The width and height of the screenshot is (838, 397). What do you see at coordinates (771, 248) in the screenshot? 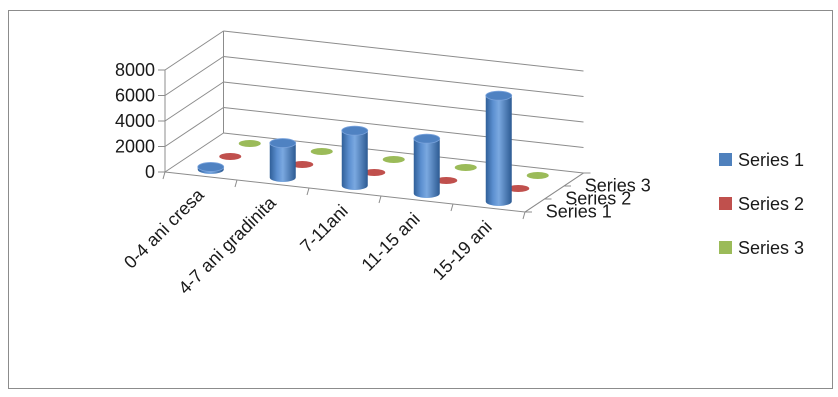
I see `legend-label: Series 3` at bounding box center [771, 248].